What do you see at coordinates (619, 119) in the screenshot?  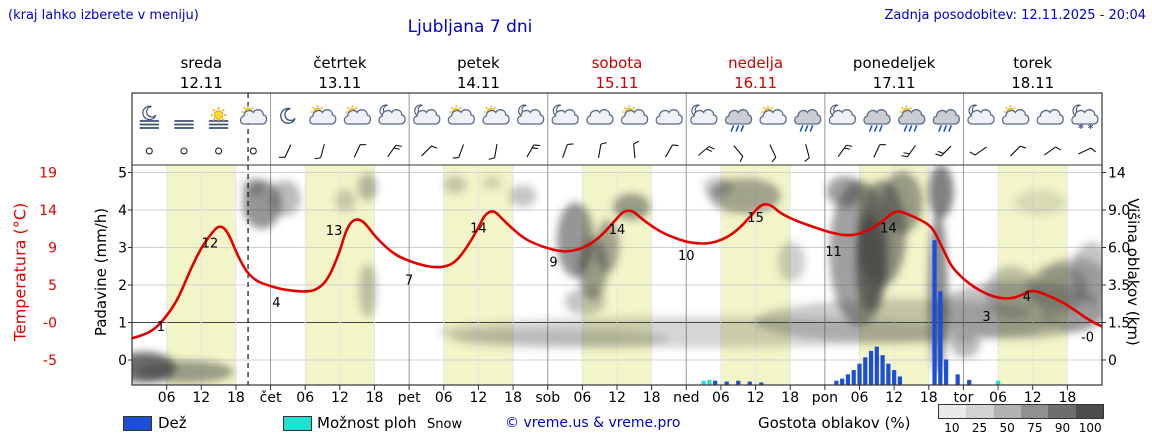 I see `weather-icons-row: * *` at bounding box center [619, 119].